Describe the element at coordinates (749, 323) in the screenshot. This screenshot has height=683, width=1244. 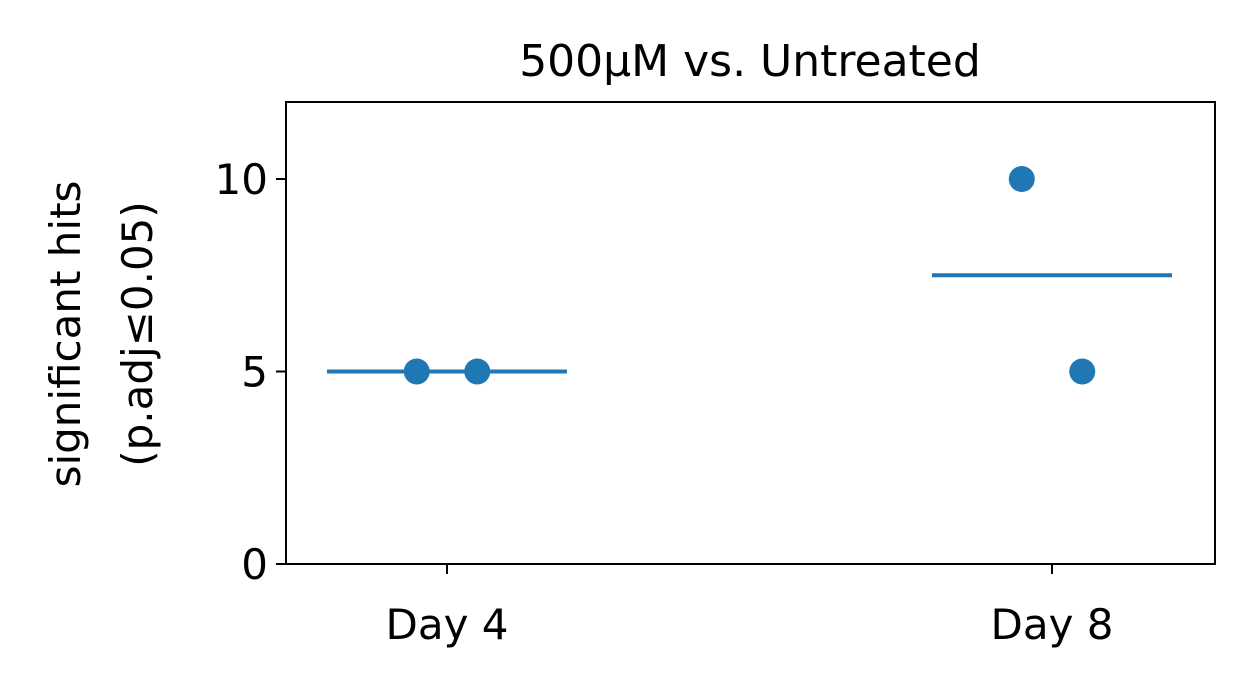
I see `mean-lines` at that location.